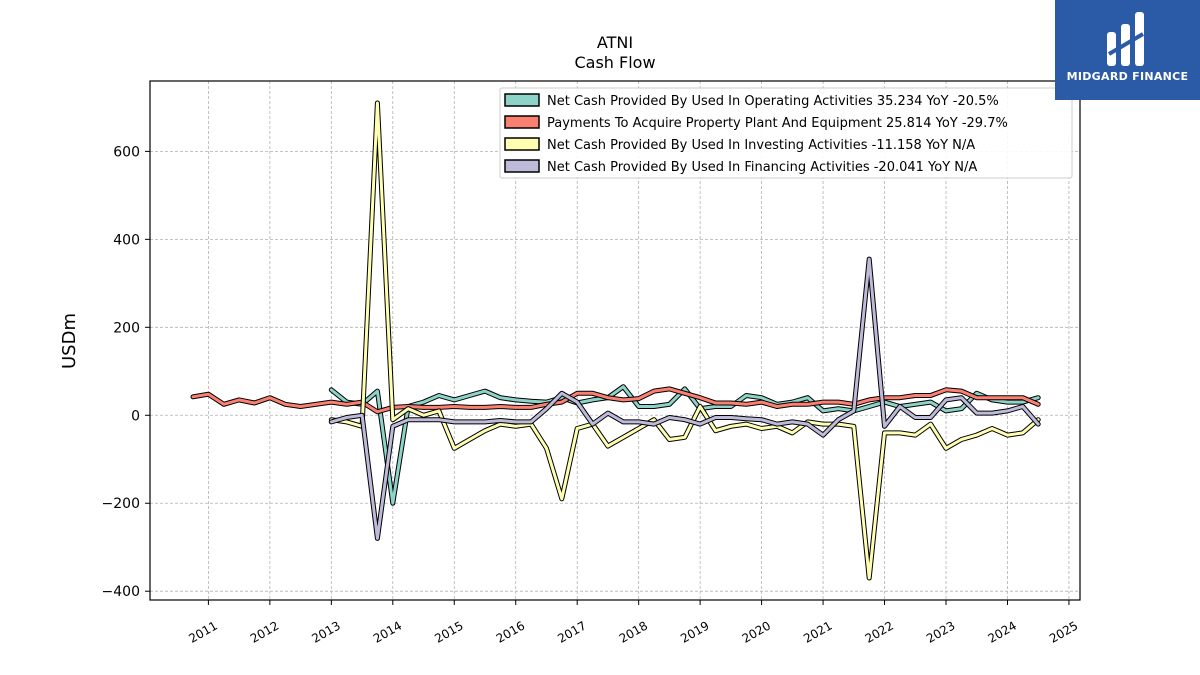 This screenshot has height=675, width=1200. What do you see at coordinates (121, 592) in the screenshot?
I see `y-tick-label: −400` at bounding box center [121, 592].